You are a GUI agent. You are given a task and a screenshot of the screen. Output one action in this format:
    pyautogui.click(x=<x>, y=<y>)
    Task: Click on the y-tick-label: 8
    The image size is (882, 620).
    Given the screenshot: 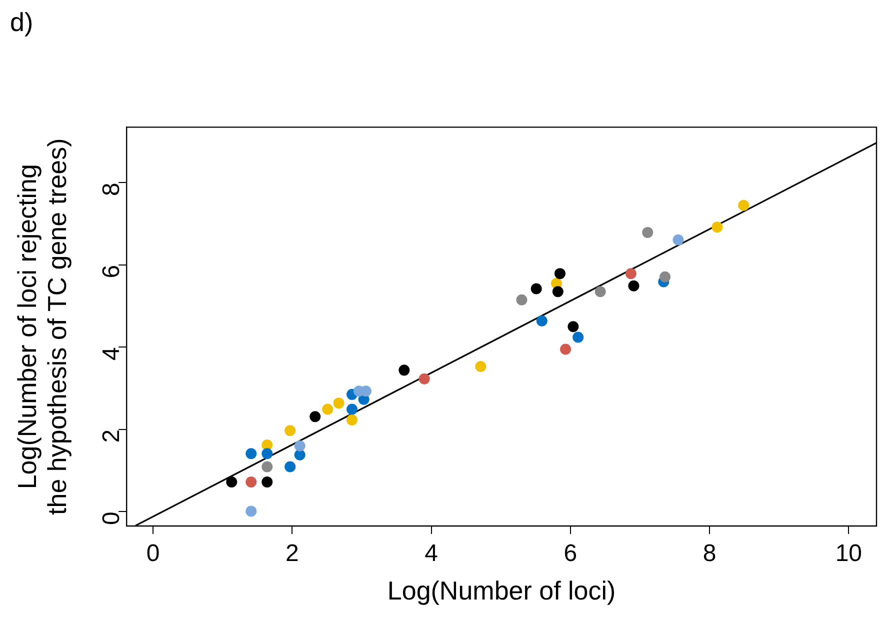 What is the action you would take?
    pyautogui.click(x=112, y=189)
    